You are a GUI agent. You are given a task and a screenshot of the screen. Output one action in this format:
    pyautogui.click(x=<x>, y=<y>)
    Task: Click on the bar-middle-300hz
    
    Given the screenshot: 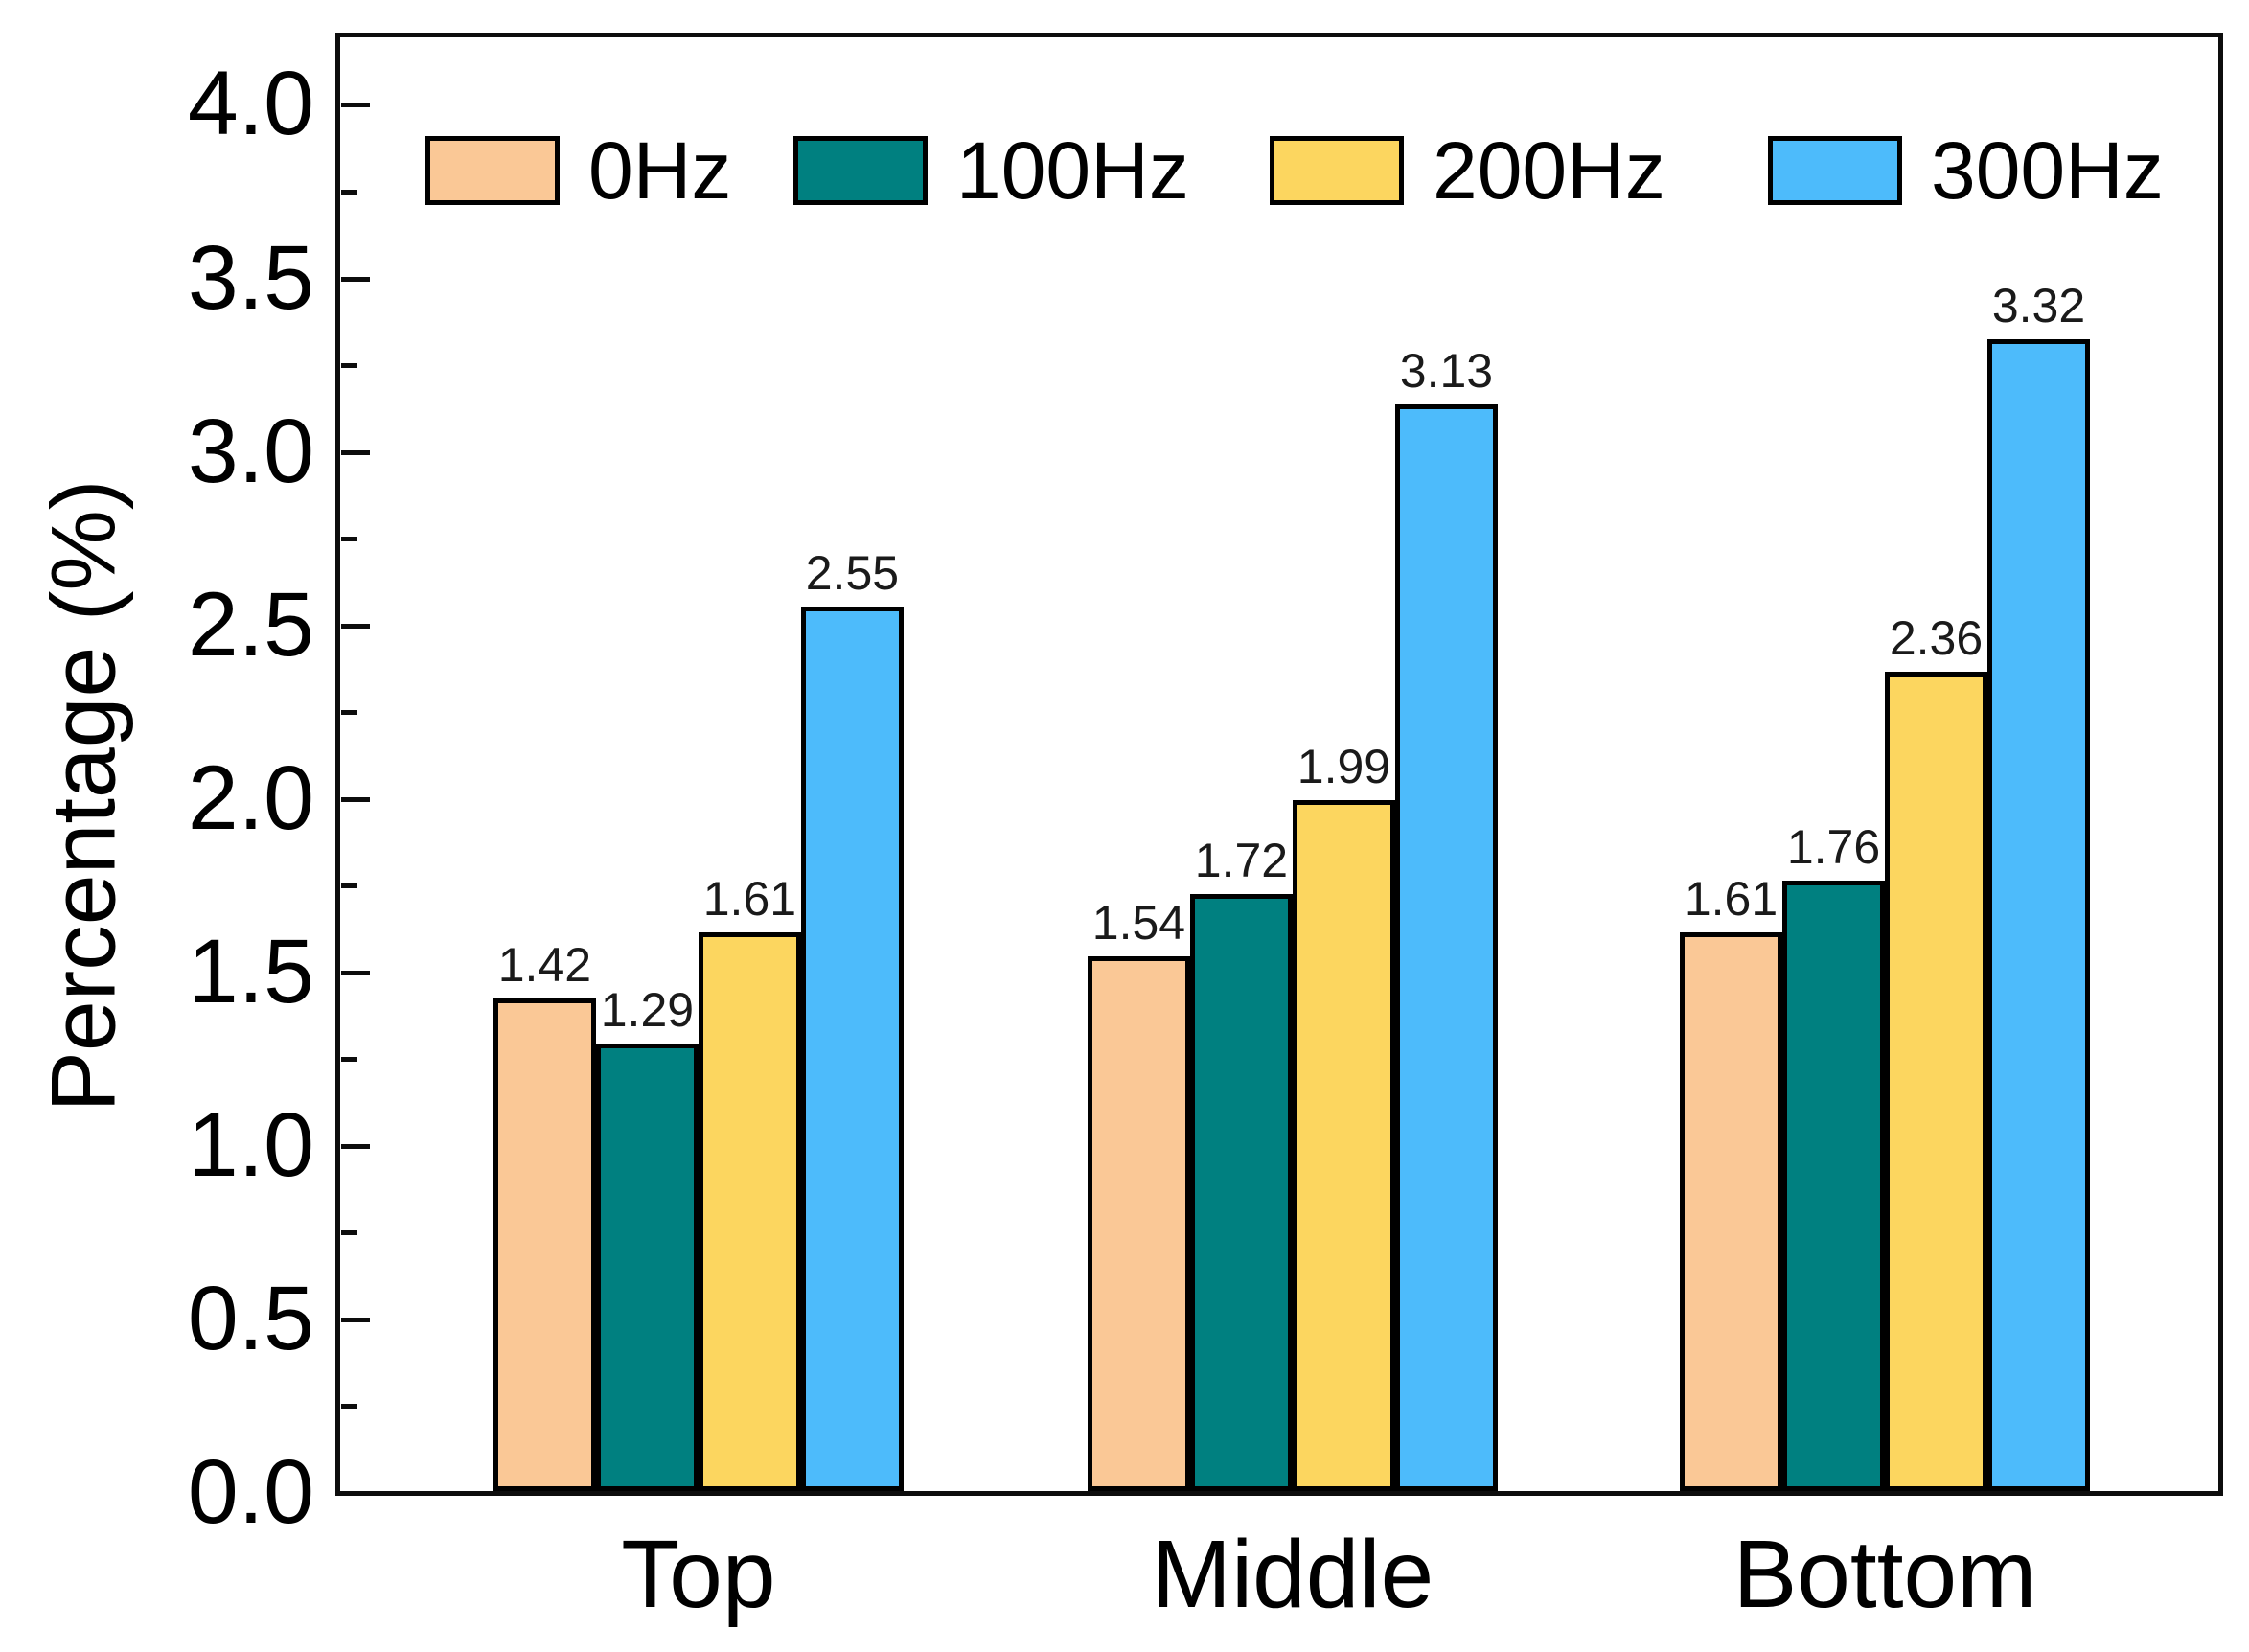 What is the action you would take?
    pyautogui.click(x=1446, y=947)
    